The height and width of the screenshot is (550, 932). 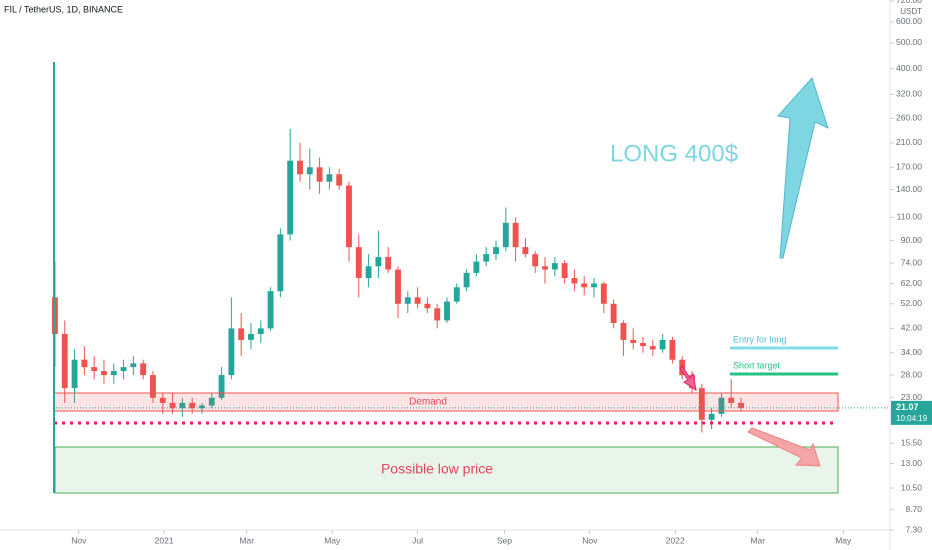 I want to click on low-label: Possible low price, so click(x=437, y=469).